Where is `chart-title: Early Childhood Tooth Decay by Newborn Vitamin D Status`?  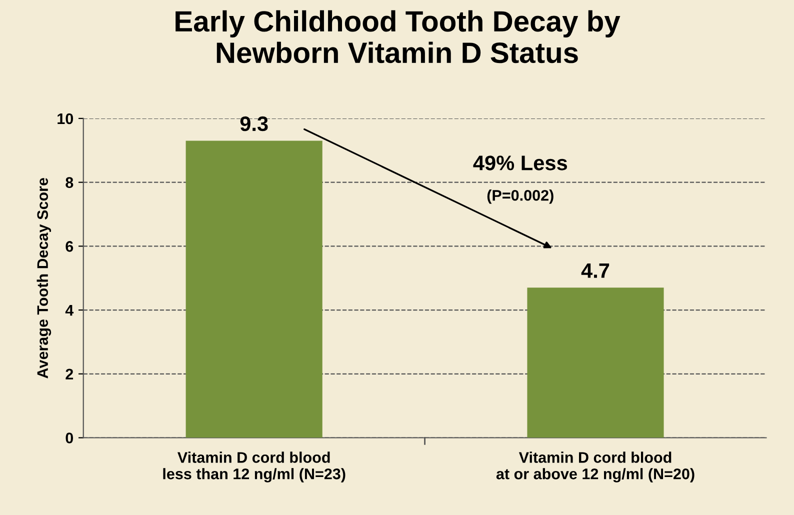 chart-title: Early Childhood Tooth Decay by Newborn Vitamin D Status is located at coordinates (398, 37).